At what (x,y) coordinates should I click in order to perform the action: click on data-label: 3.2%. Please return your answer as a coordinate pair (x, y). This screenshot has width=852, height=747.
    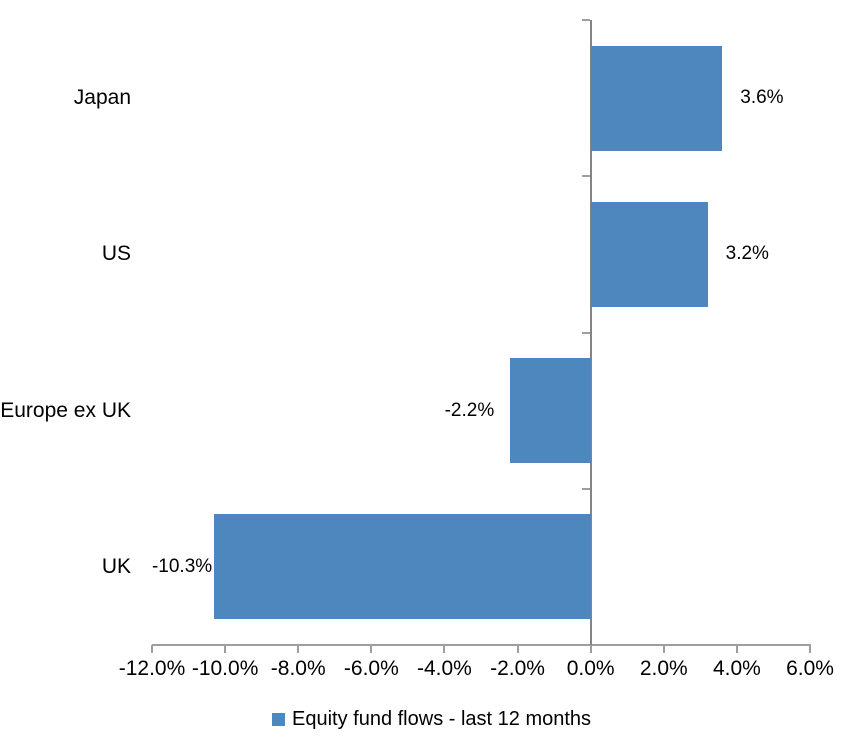
    Looking at the image, I should click on (747, 254).